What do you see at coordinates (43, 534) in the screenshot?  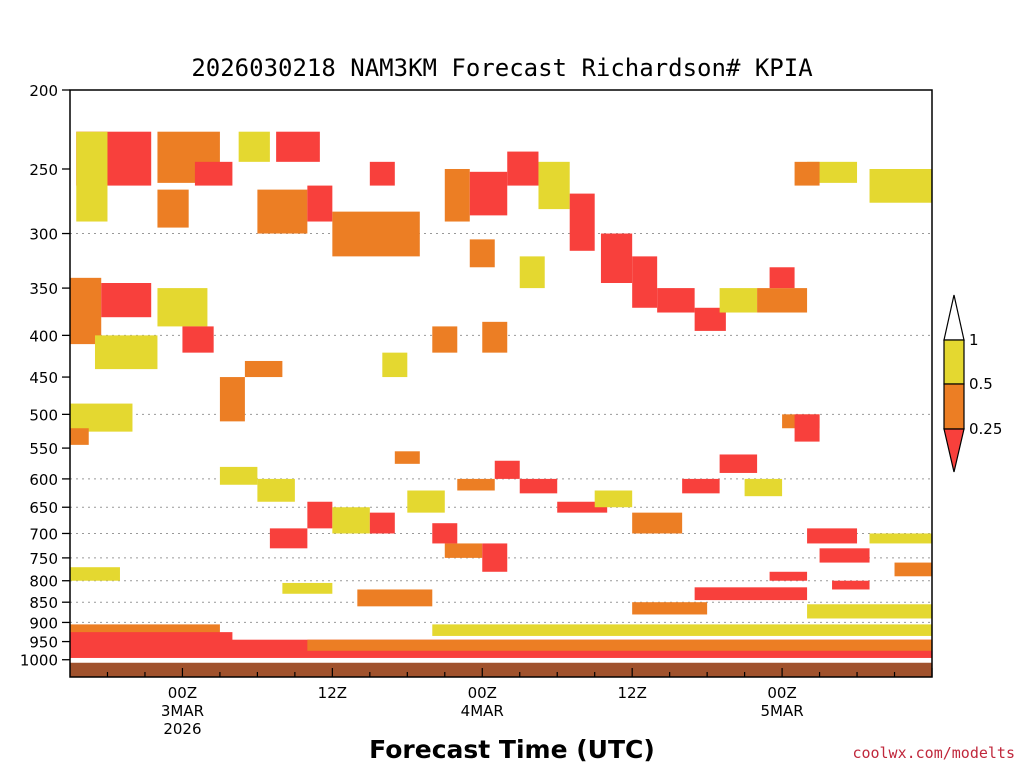 I see `y-tick-label: 700` at bounding box center [43, 534].